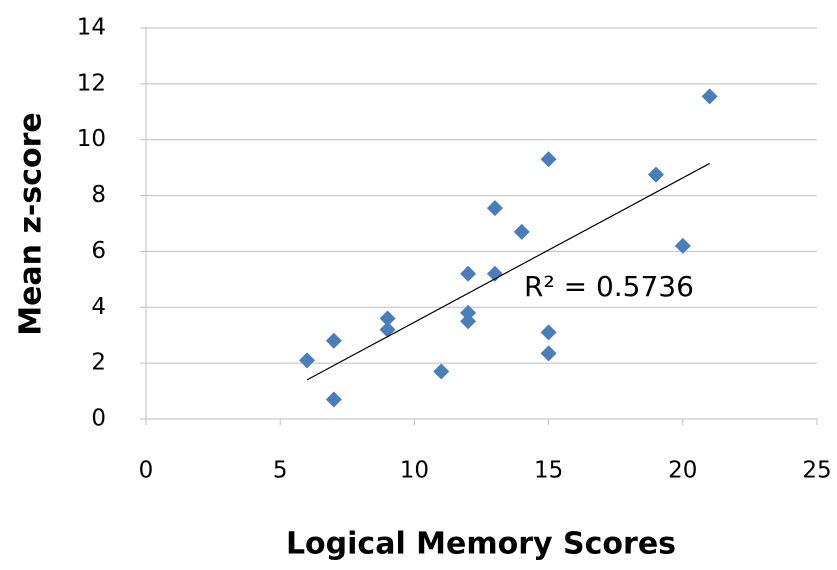  Describe the element at coordinates (548, 471) in the screenshot. I see `x-tick-label: 15` at that location.